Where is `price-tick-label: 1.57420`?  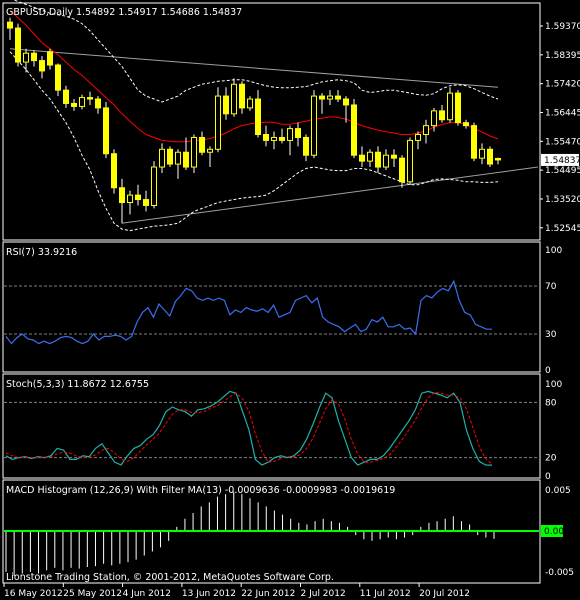
price-tick-label: 1.57420 is located at coordinates (562, 85).